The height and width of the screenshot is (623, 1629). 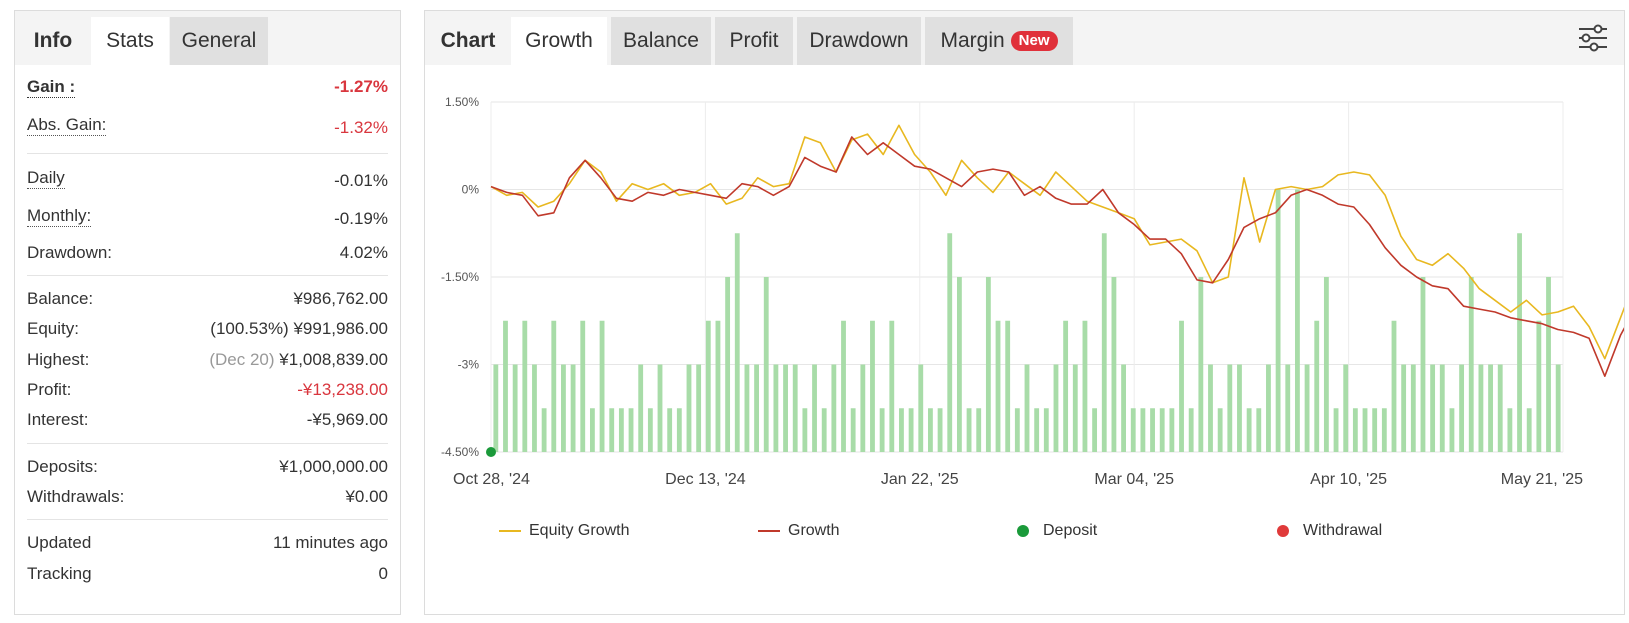 What do you see at coordinates (67, 125) in the screenshot?
I see `abs-gain-label: Abs. Gain:` at bounding box center [67, 125].